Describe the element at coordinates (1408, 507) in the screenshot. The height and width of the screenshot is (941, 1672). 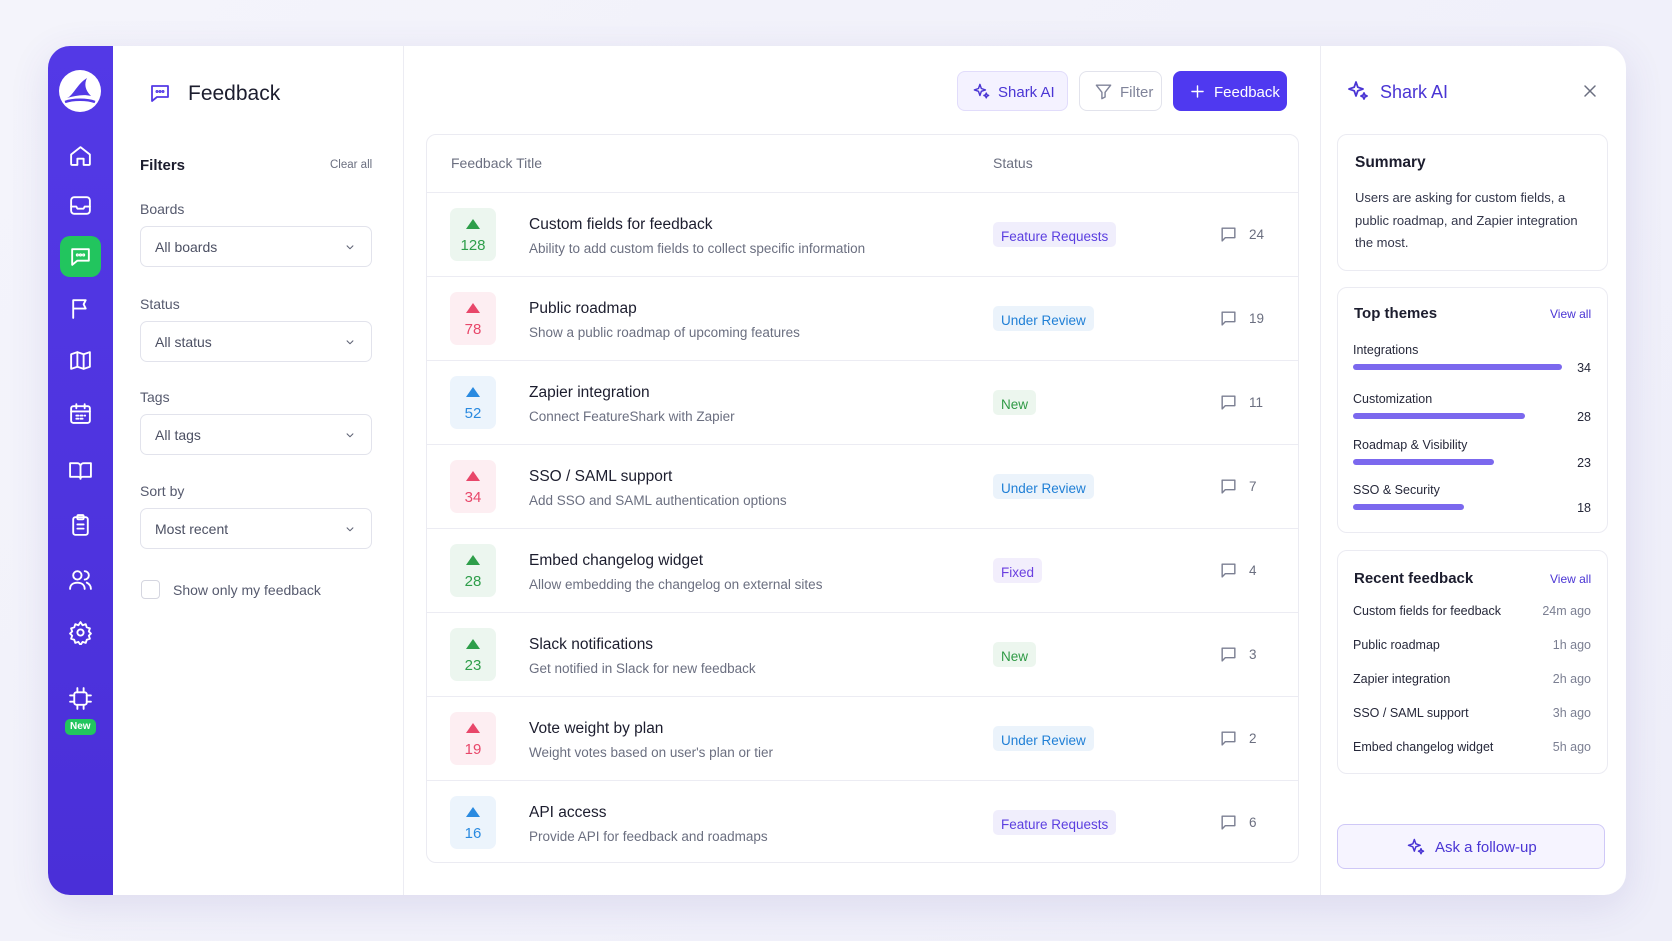
I see `theme-bar` at that location.